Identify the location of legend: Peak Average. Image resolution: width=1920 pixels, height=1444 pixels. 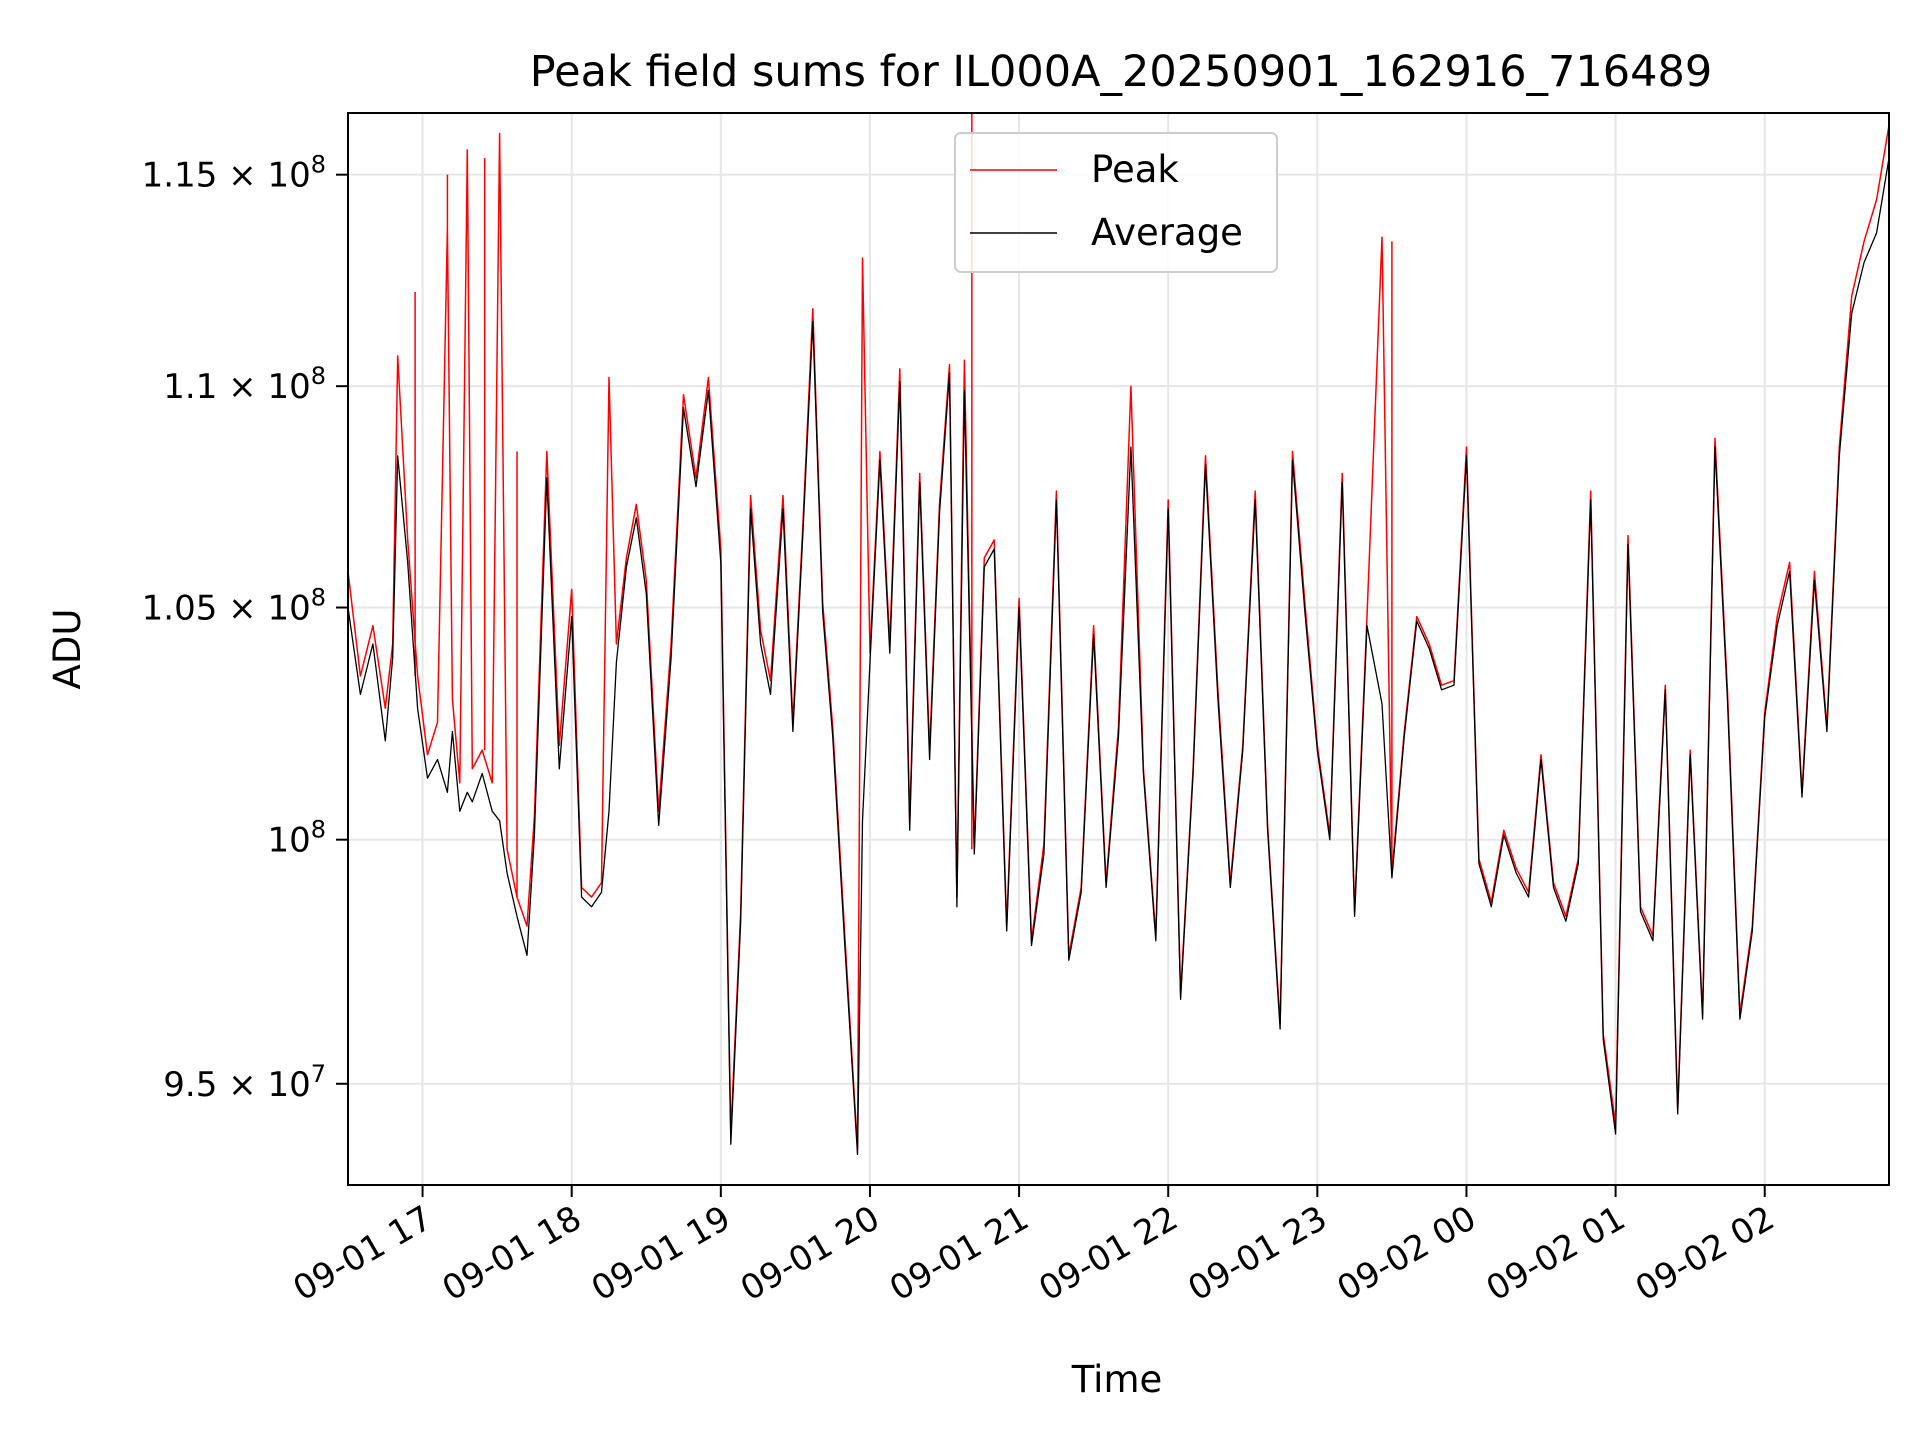
(1116, 202).